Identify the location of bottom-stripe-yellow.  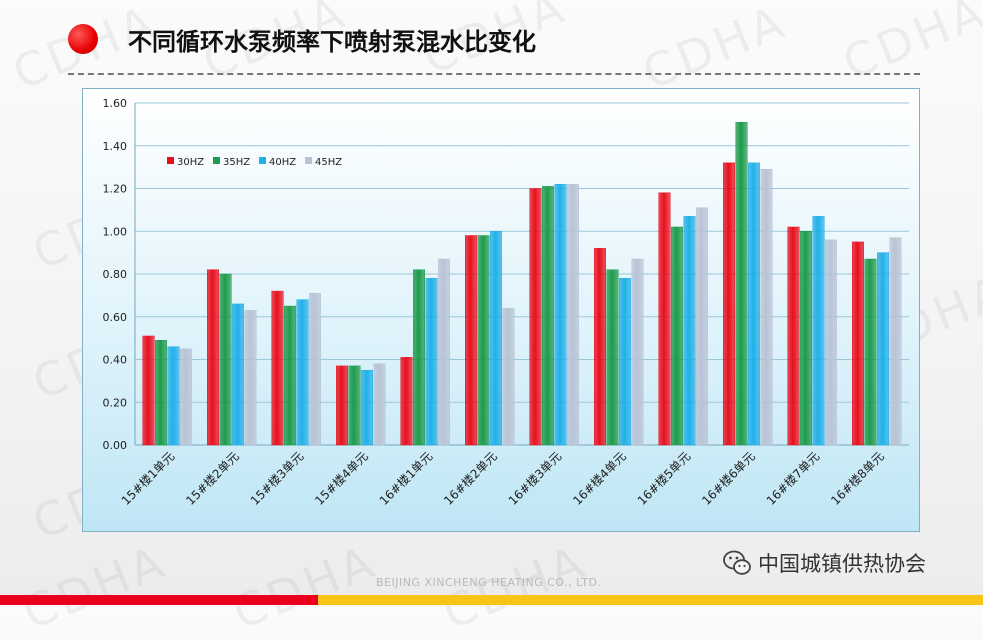
(650, 600).